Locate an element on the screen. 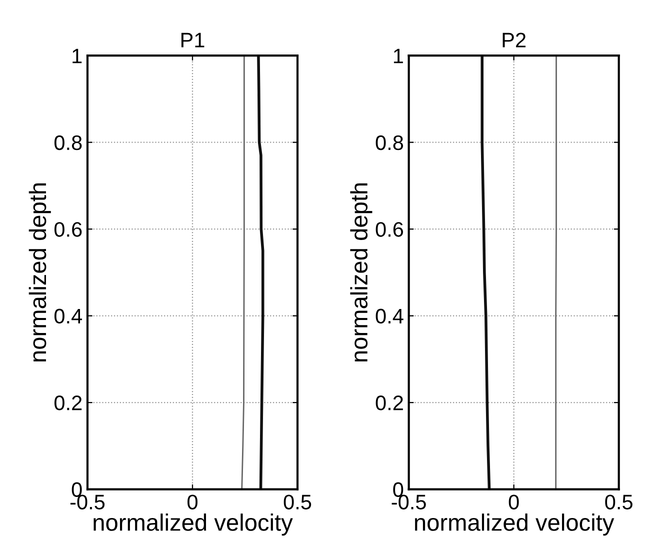  chart-title: P2 is located at coordinates (514, 40).